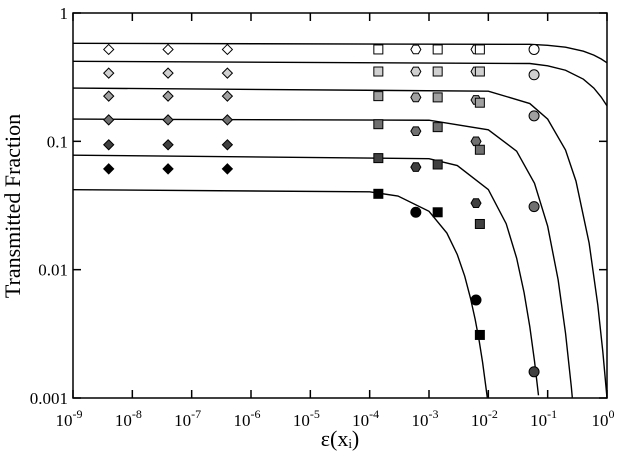 The image size is (625, 461). What do you see at coordinates (434, 414) in the screenshot?
I see `x-tick-exponent: -3` at bounding box center [434, 414].